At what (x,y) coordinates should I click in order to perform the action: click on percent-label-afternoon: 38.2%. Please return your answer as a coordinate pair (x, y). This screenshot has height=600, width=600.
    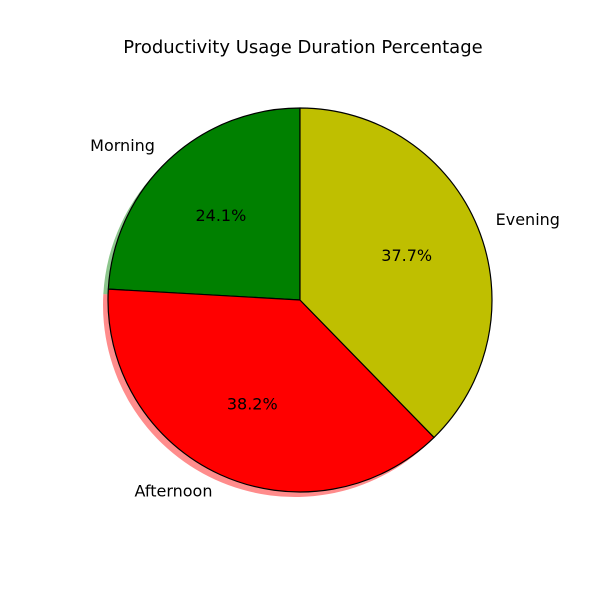
    Looking at the image, I should click on (252, 403).